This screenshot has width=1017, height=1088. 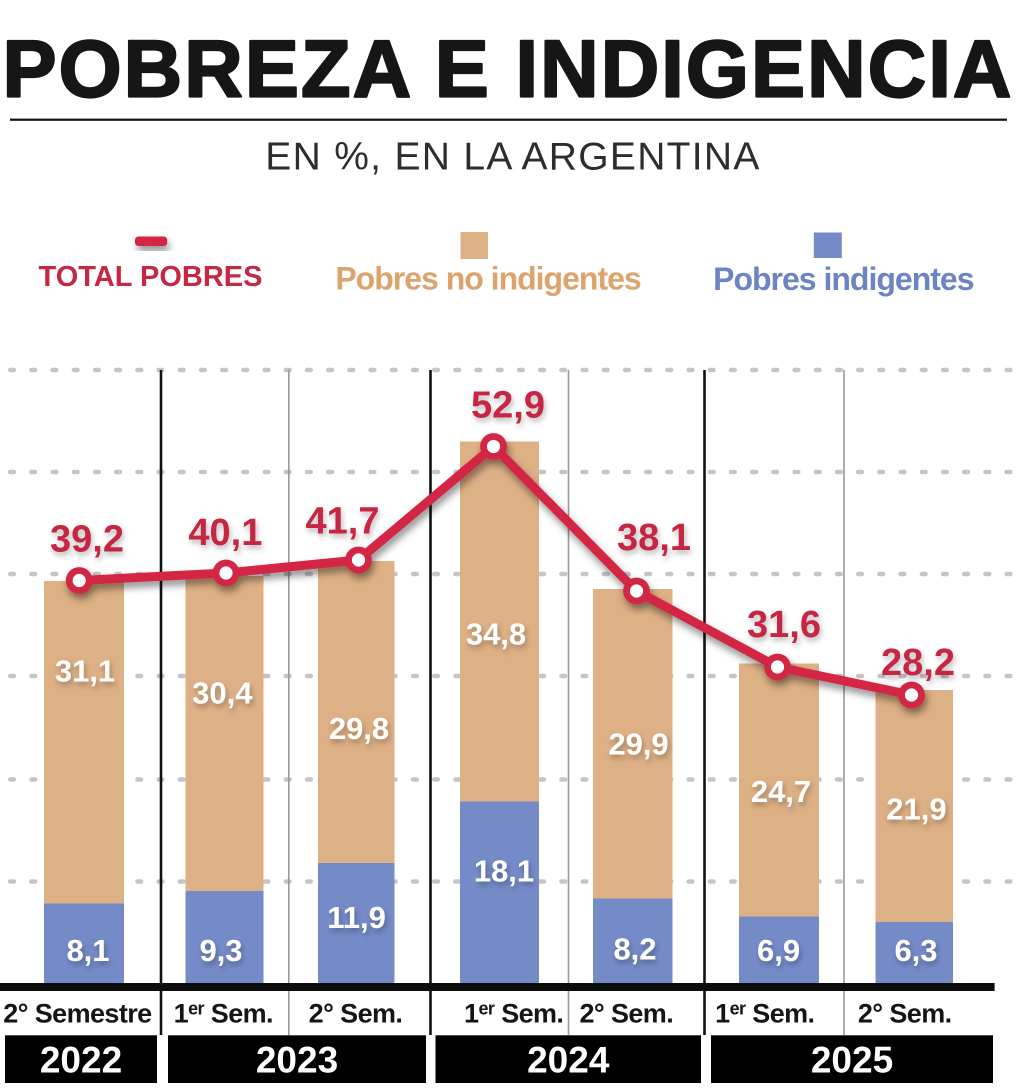 I want to click on svg-text: 6,9, so click(x=778, y=950).